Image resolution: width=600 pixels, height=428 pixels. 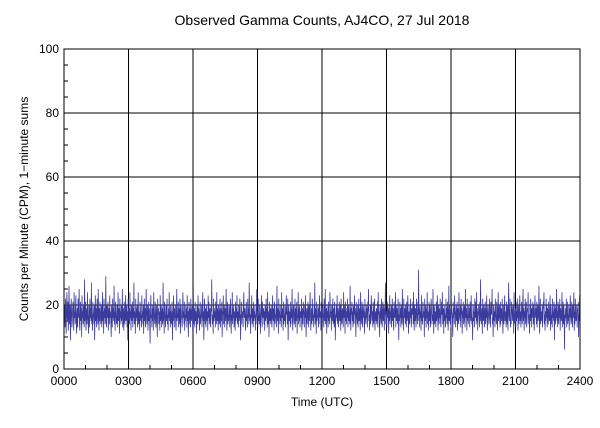 I want to click on x-tick-label: 2400, so click(x=580, y=381).